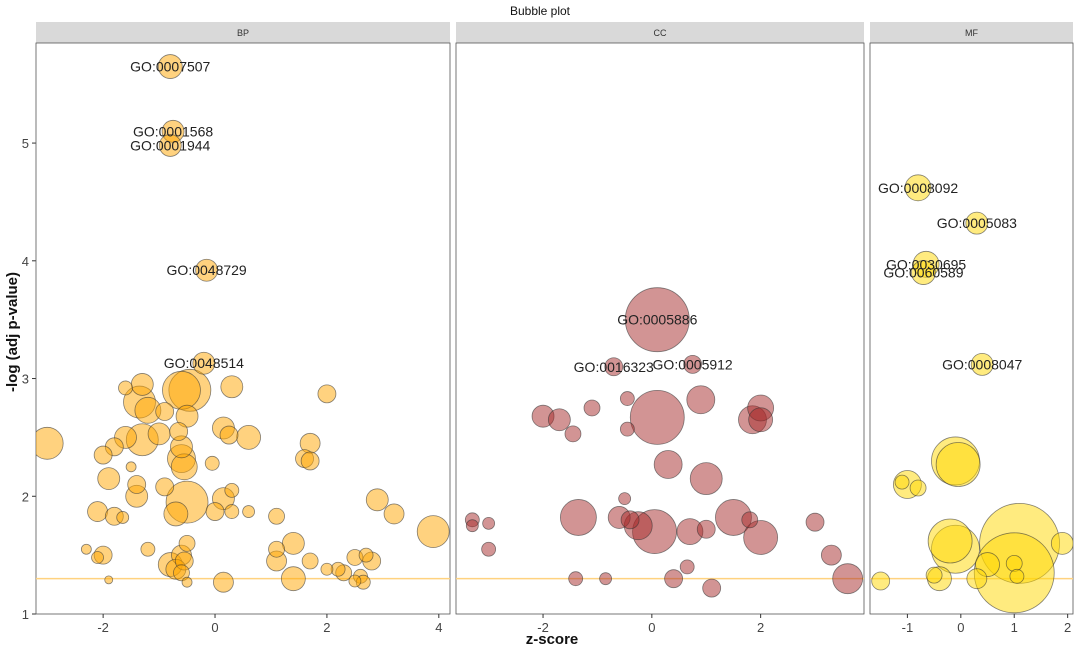 The height and width of the screenshot is (654, 1080). What do you see at coordinates (438, 627) in the screenshot?
I see `x-tick-label: 4` at bounding box center [438, 627].